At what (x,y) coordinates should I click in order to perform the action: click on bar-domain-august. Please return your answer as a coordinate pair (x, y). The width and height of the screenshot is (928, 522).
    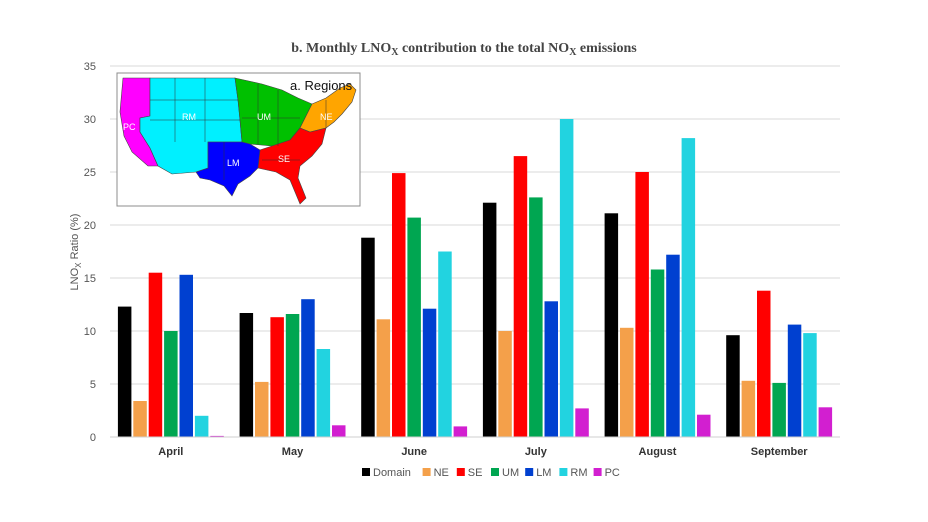
    Looking at the image, I should click on (611, 325).